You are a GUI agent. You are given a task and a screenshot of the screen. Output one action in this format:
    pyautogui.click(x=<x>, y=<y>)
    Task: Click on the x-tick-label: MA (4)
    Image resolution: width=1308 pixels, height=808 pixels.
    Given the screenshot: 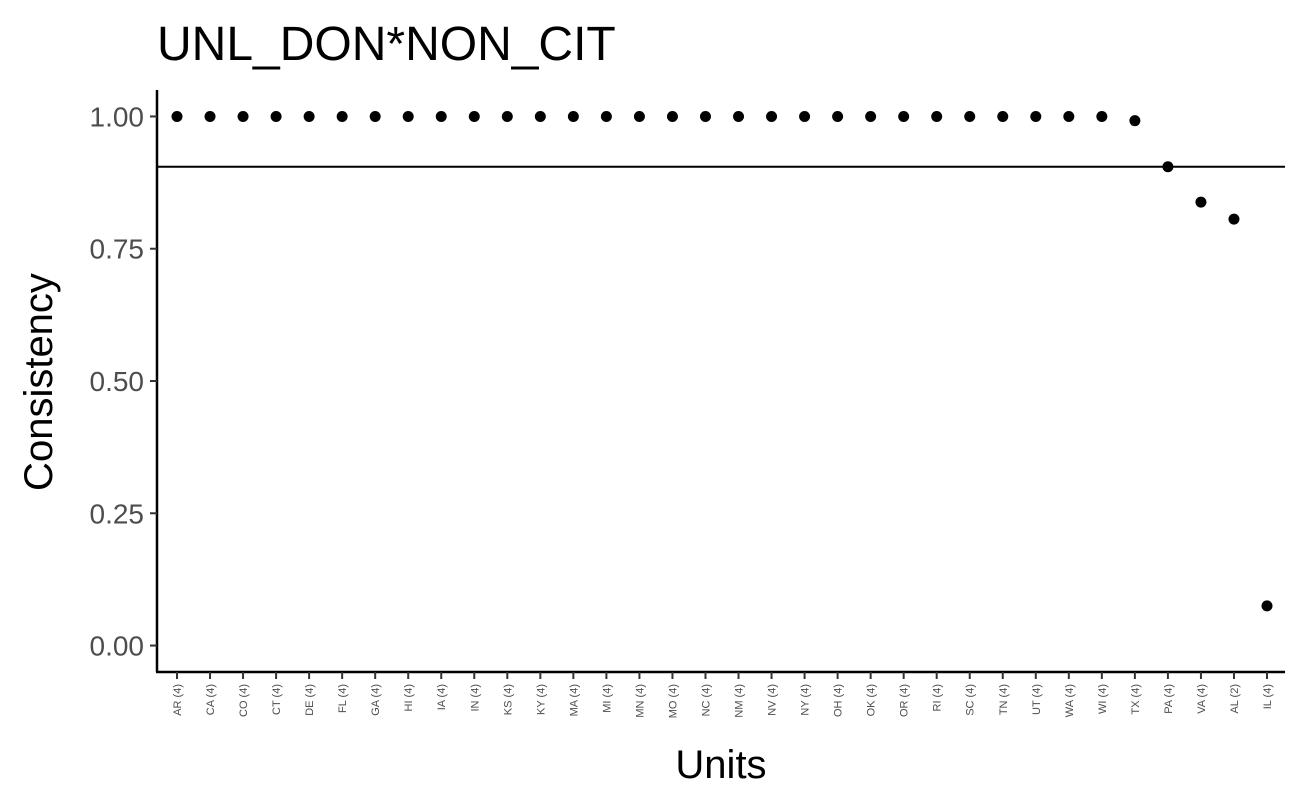 What is the action you would take?
    pyautogui.click(x=574, y=700)
    